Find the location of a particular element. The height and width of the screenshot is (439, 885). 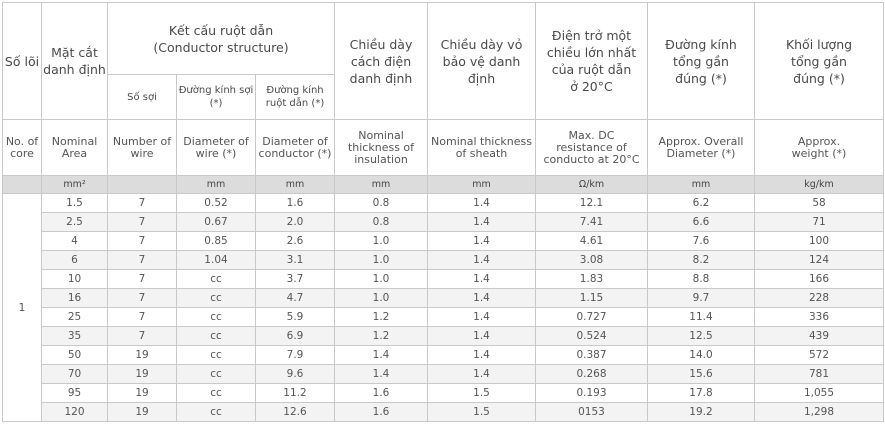

cell-resistance: 0.524 is located at coordinates (591, 336).